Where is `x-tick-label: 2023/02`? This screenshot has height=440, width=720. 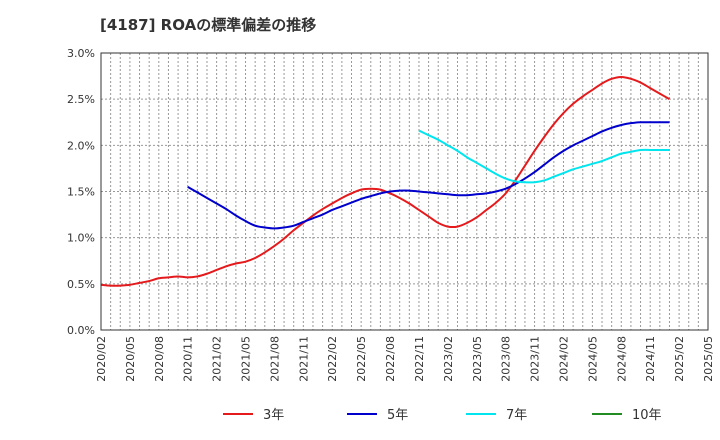 x-tick-label: 2023/02 is located at coordinates (448, 359).